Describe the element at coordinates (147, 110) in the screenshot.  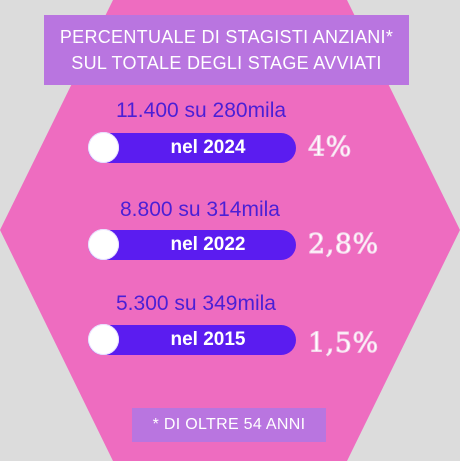
I see `row-2024-count: 11.400` at that location.